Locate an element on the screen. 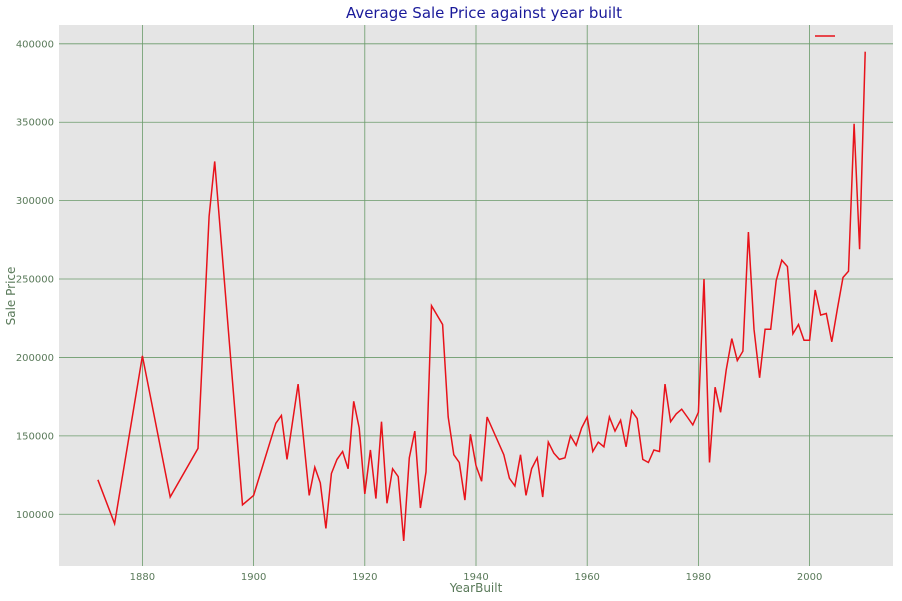  x-axis-title: YearBuilt is located at coordinates (476, 588).